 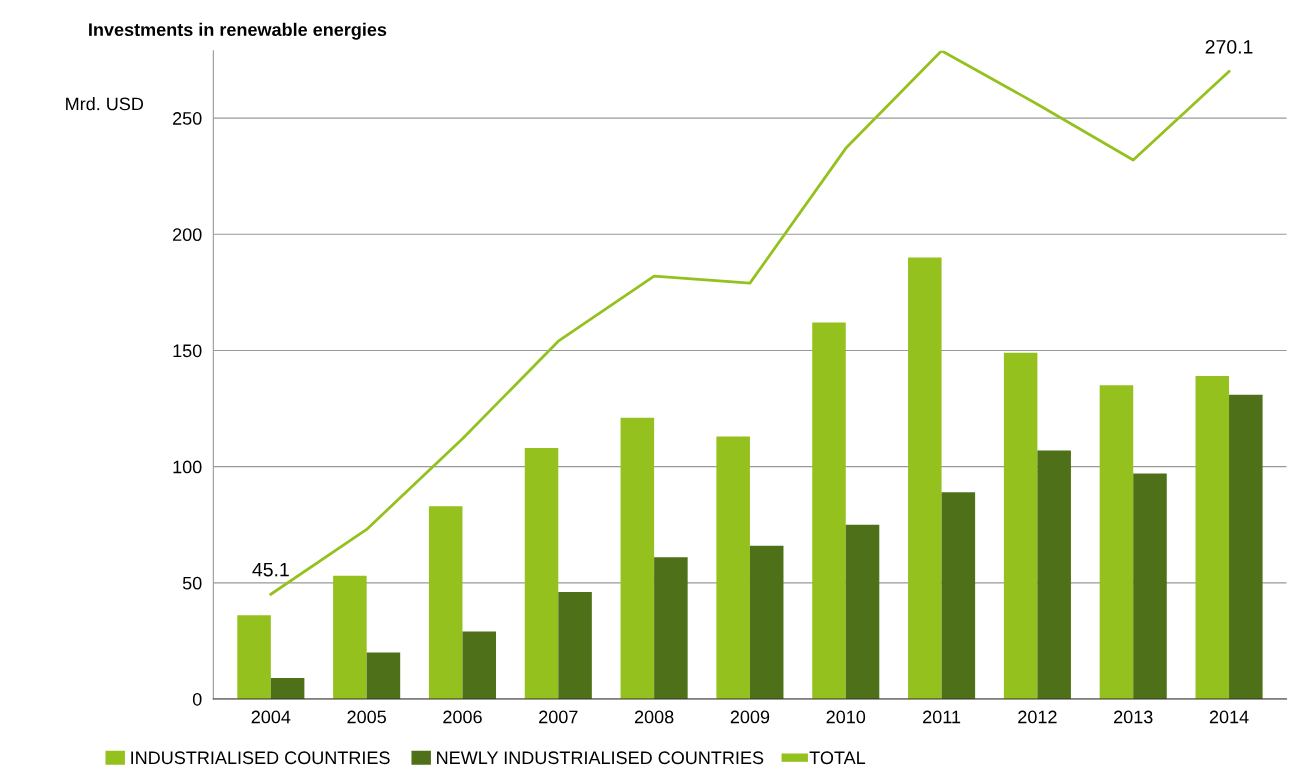 What do you see at coordinates (187, 118) in the screenshot?
I see `y-tick-label: 250` at bounding box center [187, 118].